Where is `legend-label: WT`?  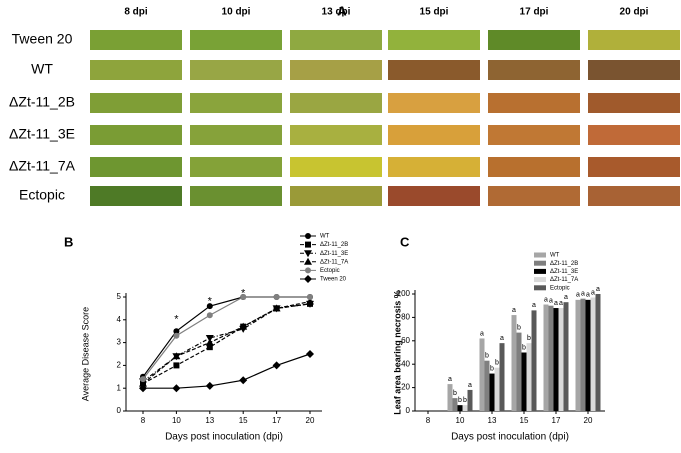
legend-label: WT is located at coordinates (555, 256).